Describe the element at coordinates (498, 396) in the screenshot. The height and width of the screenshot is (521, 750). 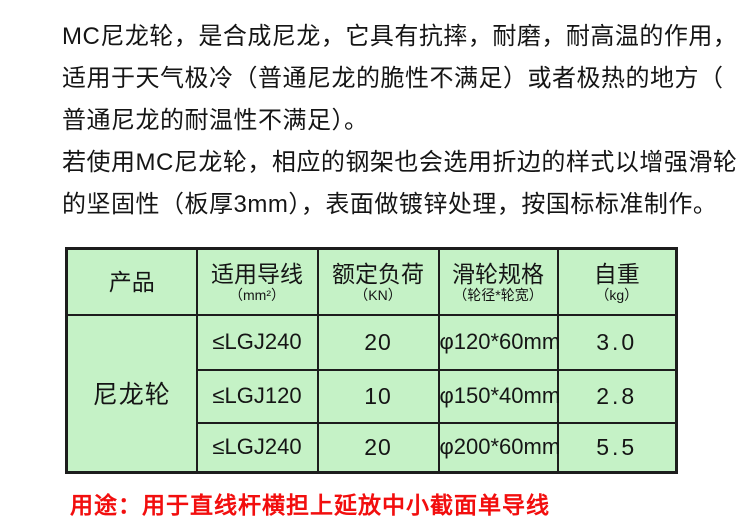
I see `spec-cell: φ150*40mm` at that location.